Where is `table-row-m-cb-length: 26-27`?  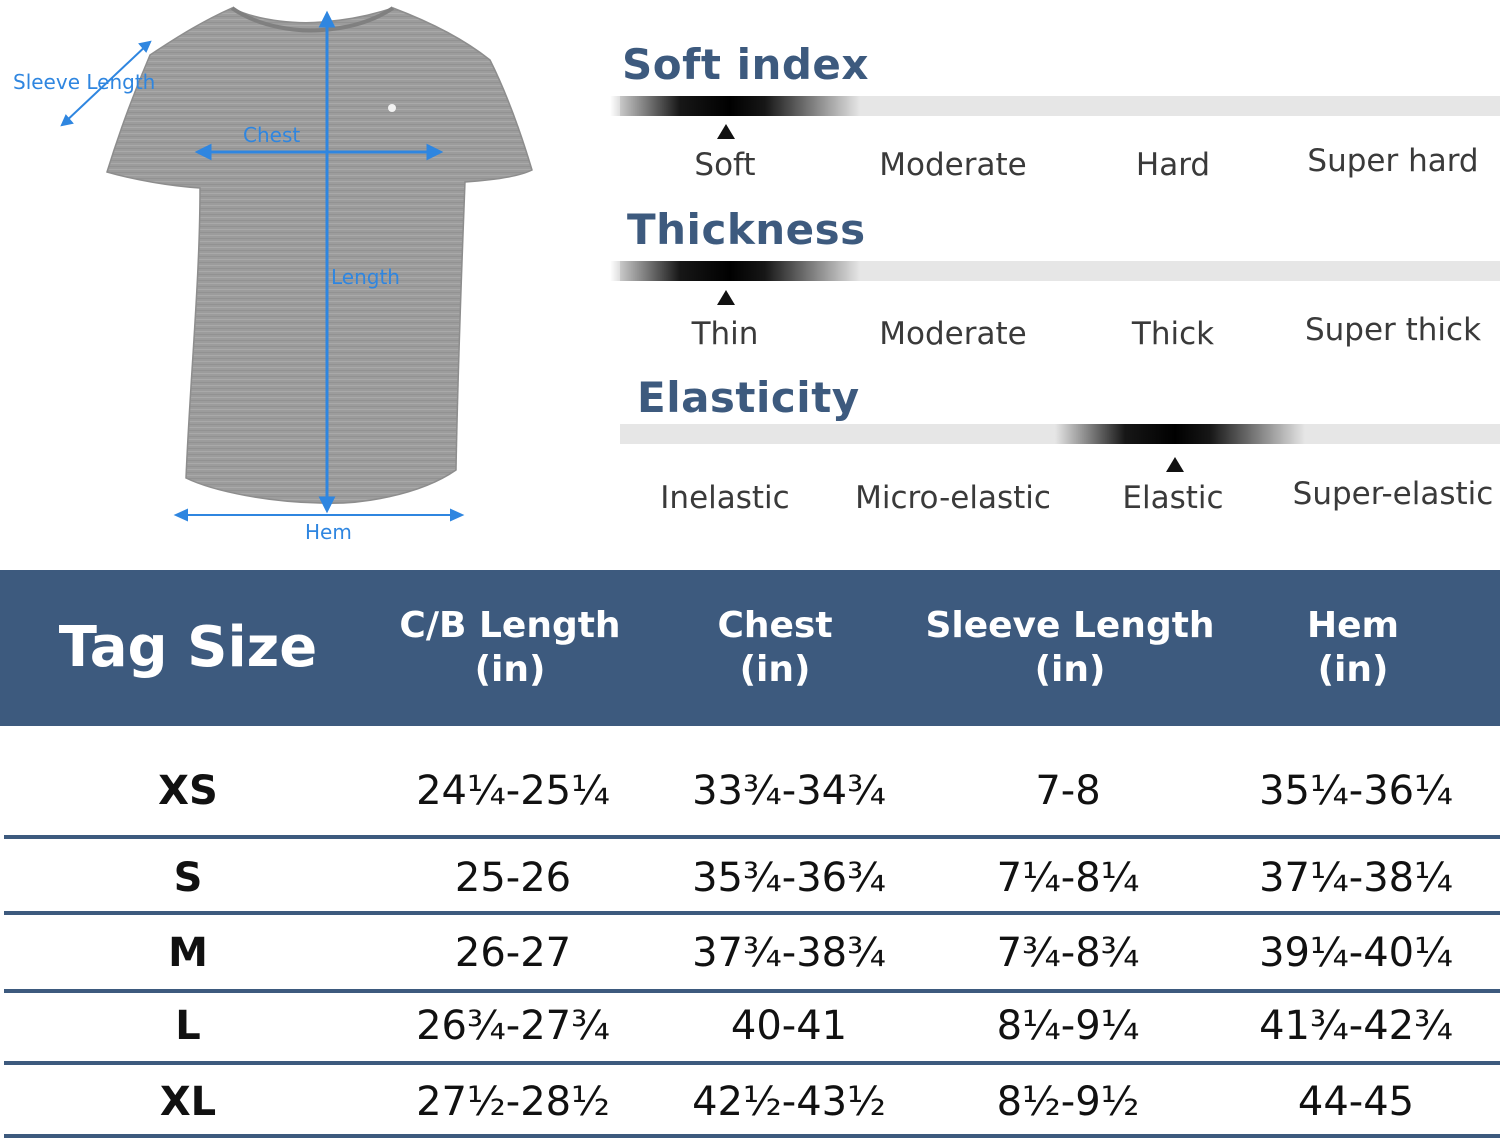 table-row-m-cb-length: 26-27 is located at coordinates (513, 953).